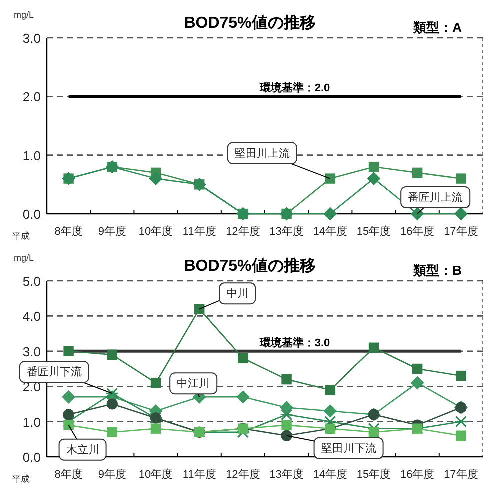 This screenshot has width=493, height=486. I want to click on callout: 木立川, so click(82, 442).